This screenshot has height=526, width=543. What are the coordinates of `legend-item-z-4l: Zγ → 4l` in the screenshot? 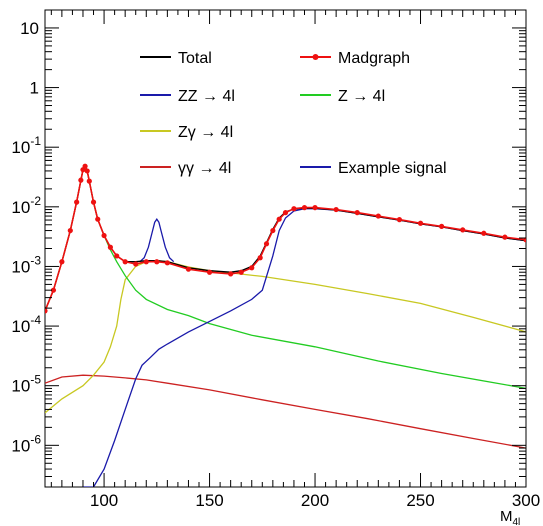 It's located at (186, 132).